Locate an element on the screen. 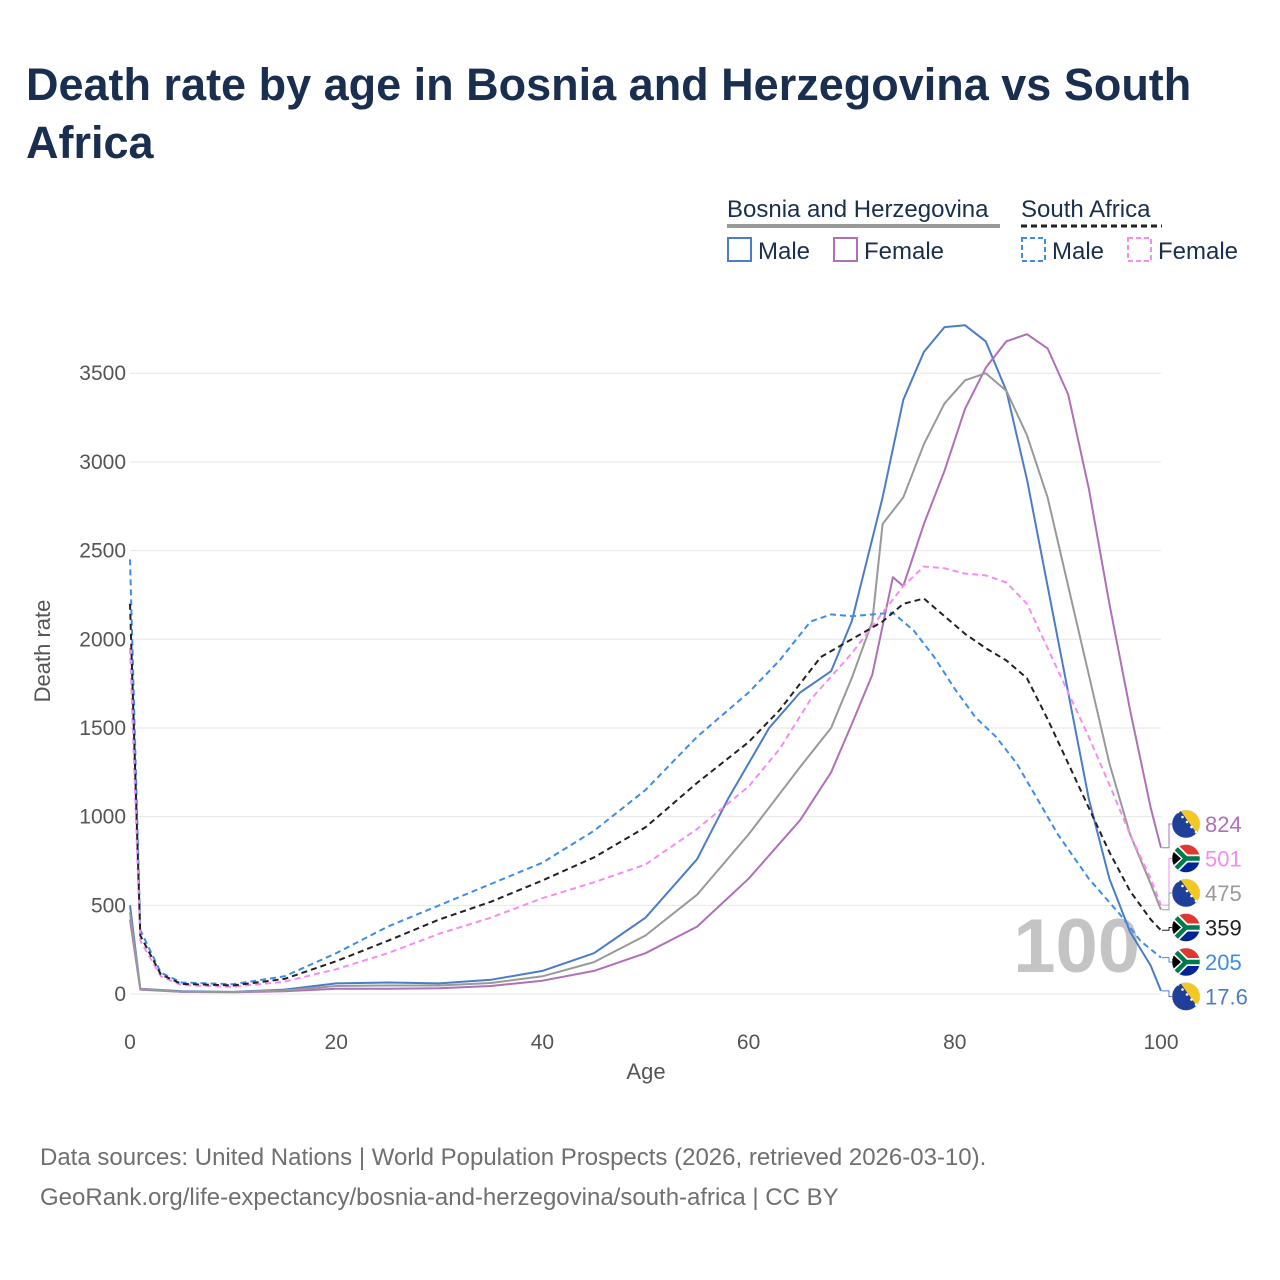 This screenshot has height=1280, width=1280. y-tick-2000: 2000 is located at coordinates (102, 639).